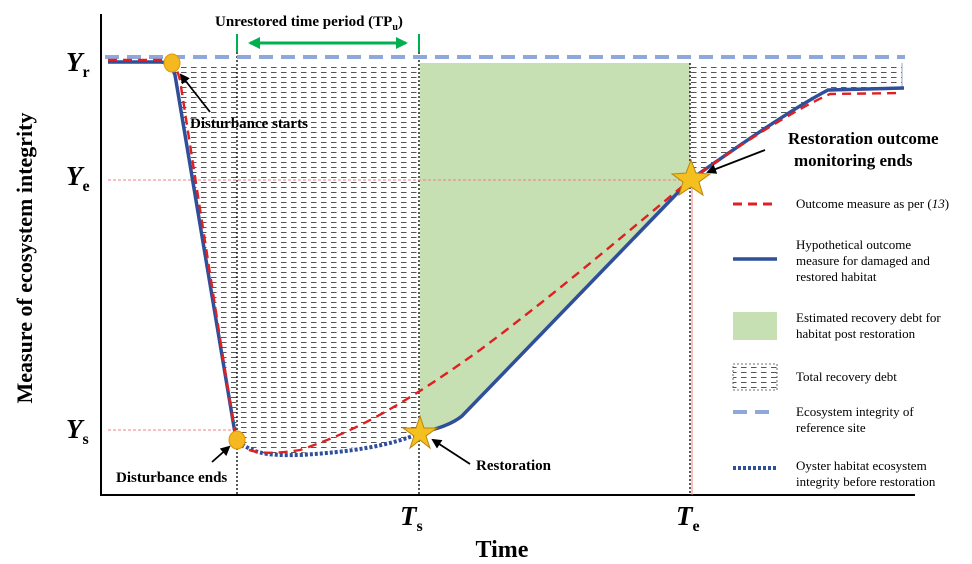 This screenshot has height=564, width=972. Describe the element at coordinates (249, 124) in the screenshot. I see `disturbance-starts-label: Disturbance starts` at that location.